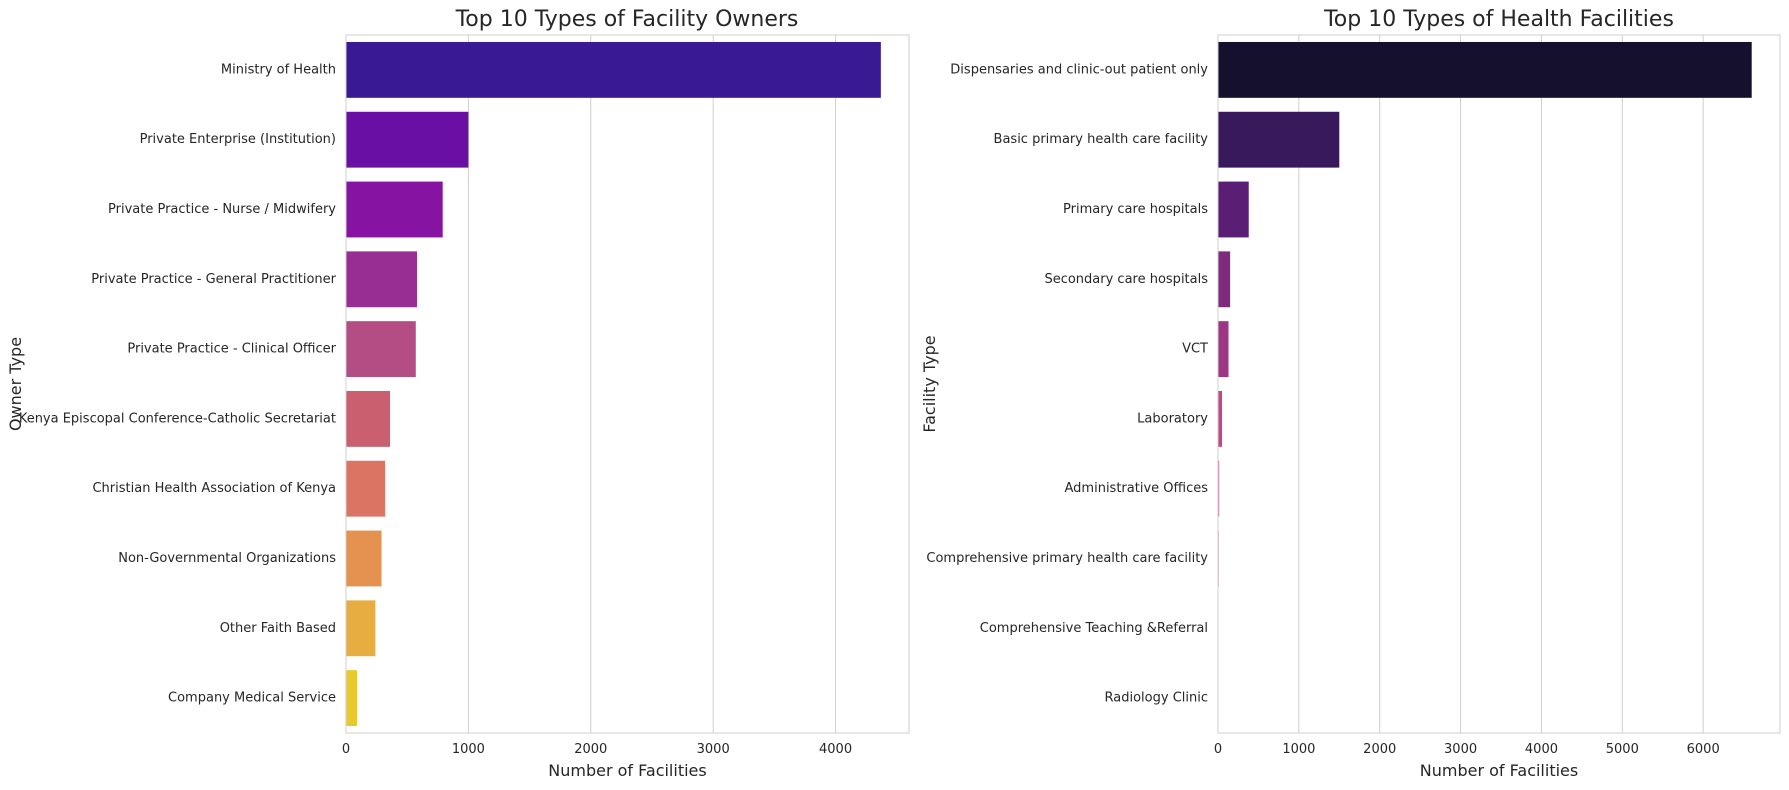 This screenshot has height=790, width=1789. I want to click on chart-title: Top 10 Types of Facility Owners, so click(627, 19).